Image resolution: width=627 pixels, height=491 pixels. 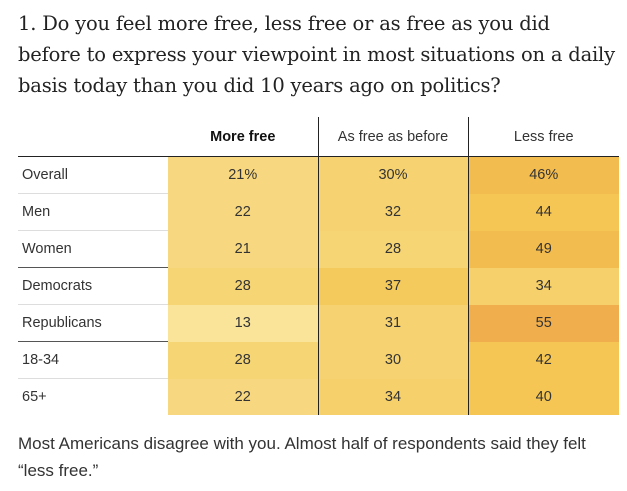 What do you see at coordinates (243, 175) in the screenshot?
I see `cell-more-free: 21%` at bounding box center [243, 175].